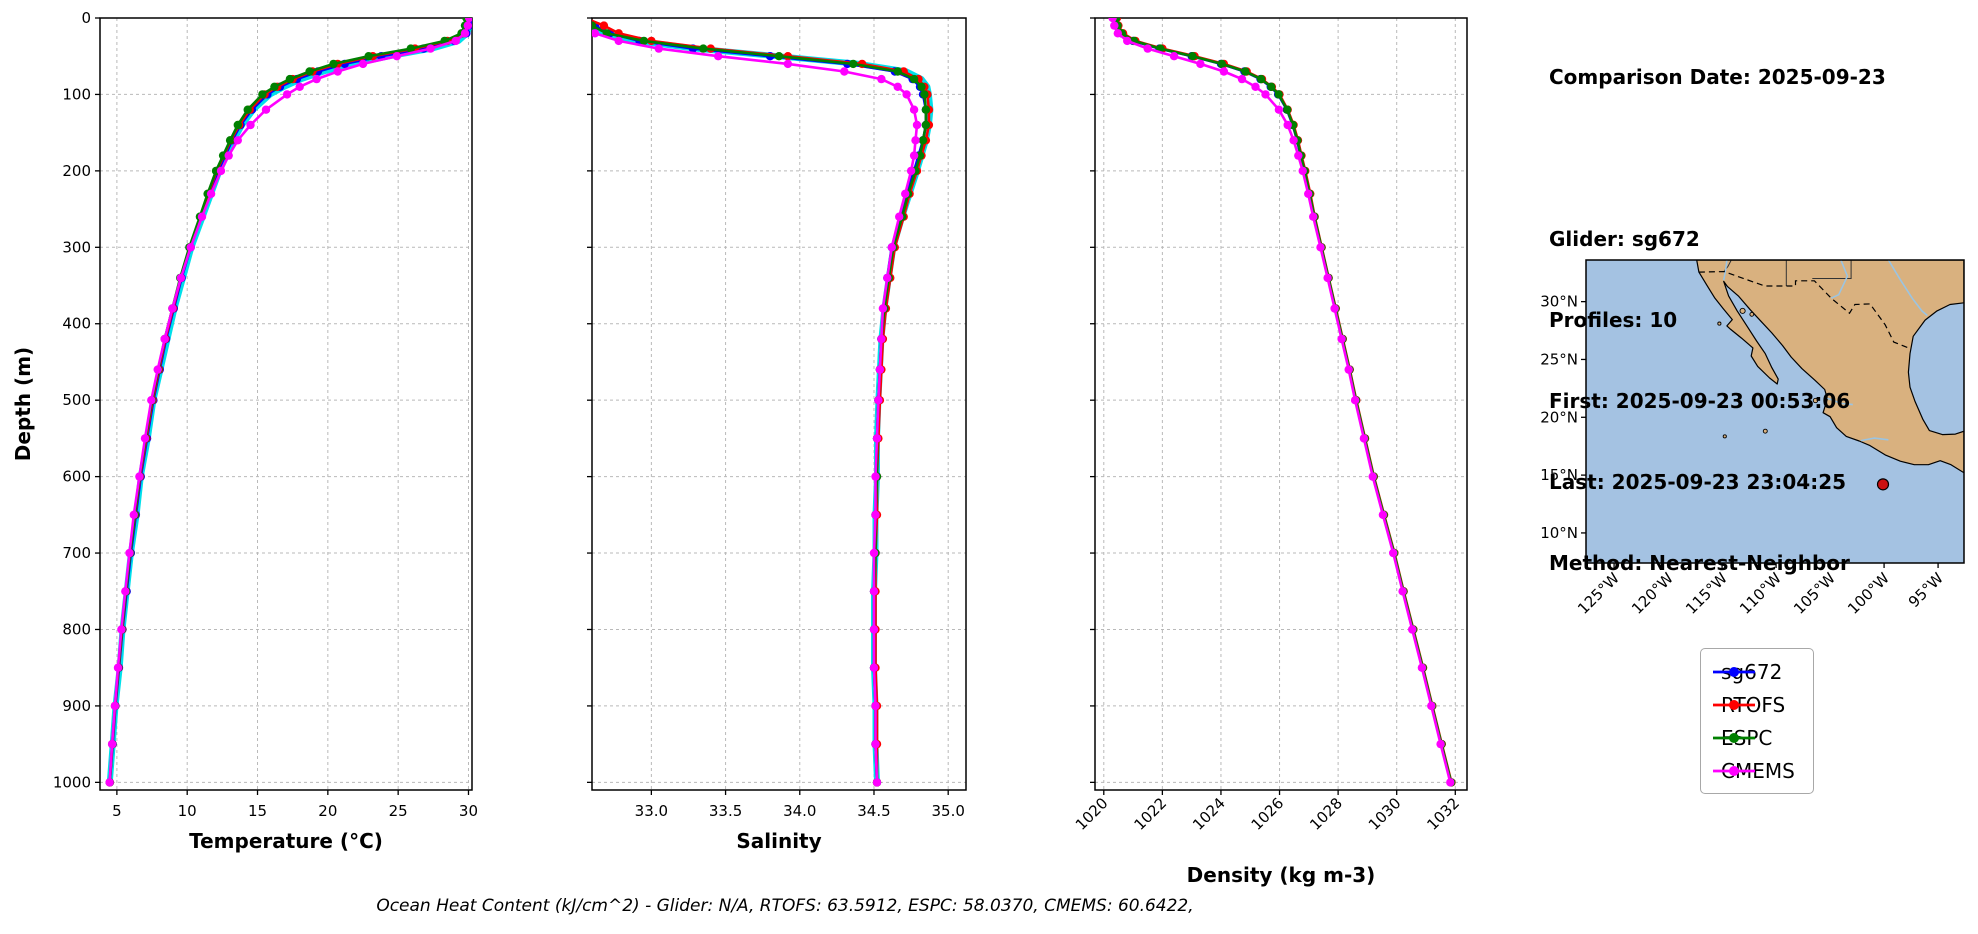  What do you see at coordinates (1150, 814) in the screenshot?
I see `svg-text: 1022` at bounding box center [1150, 814].